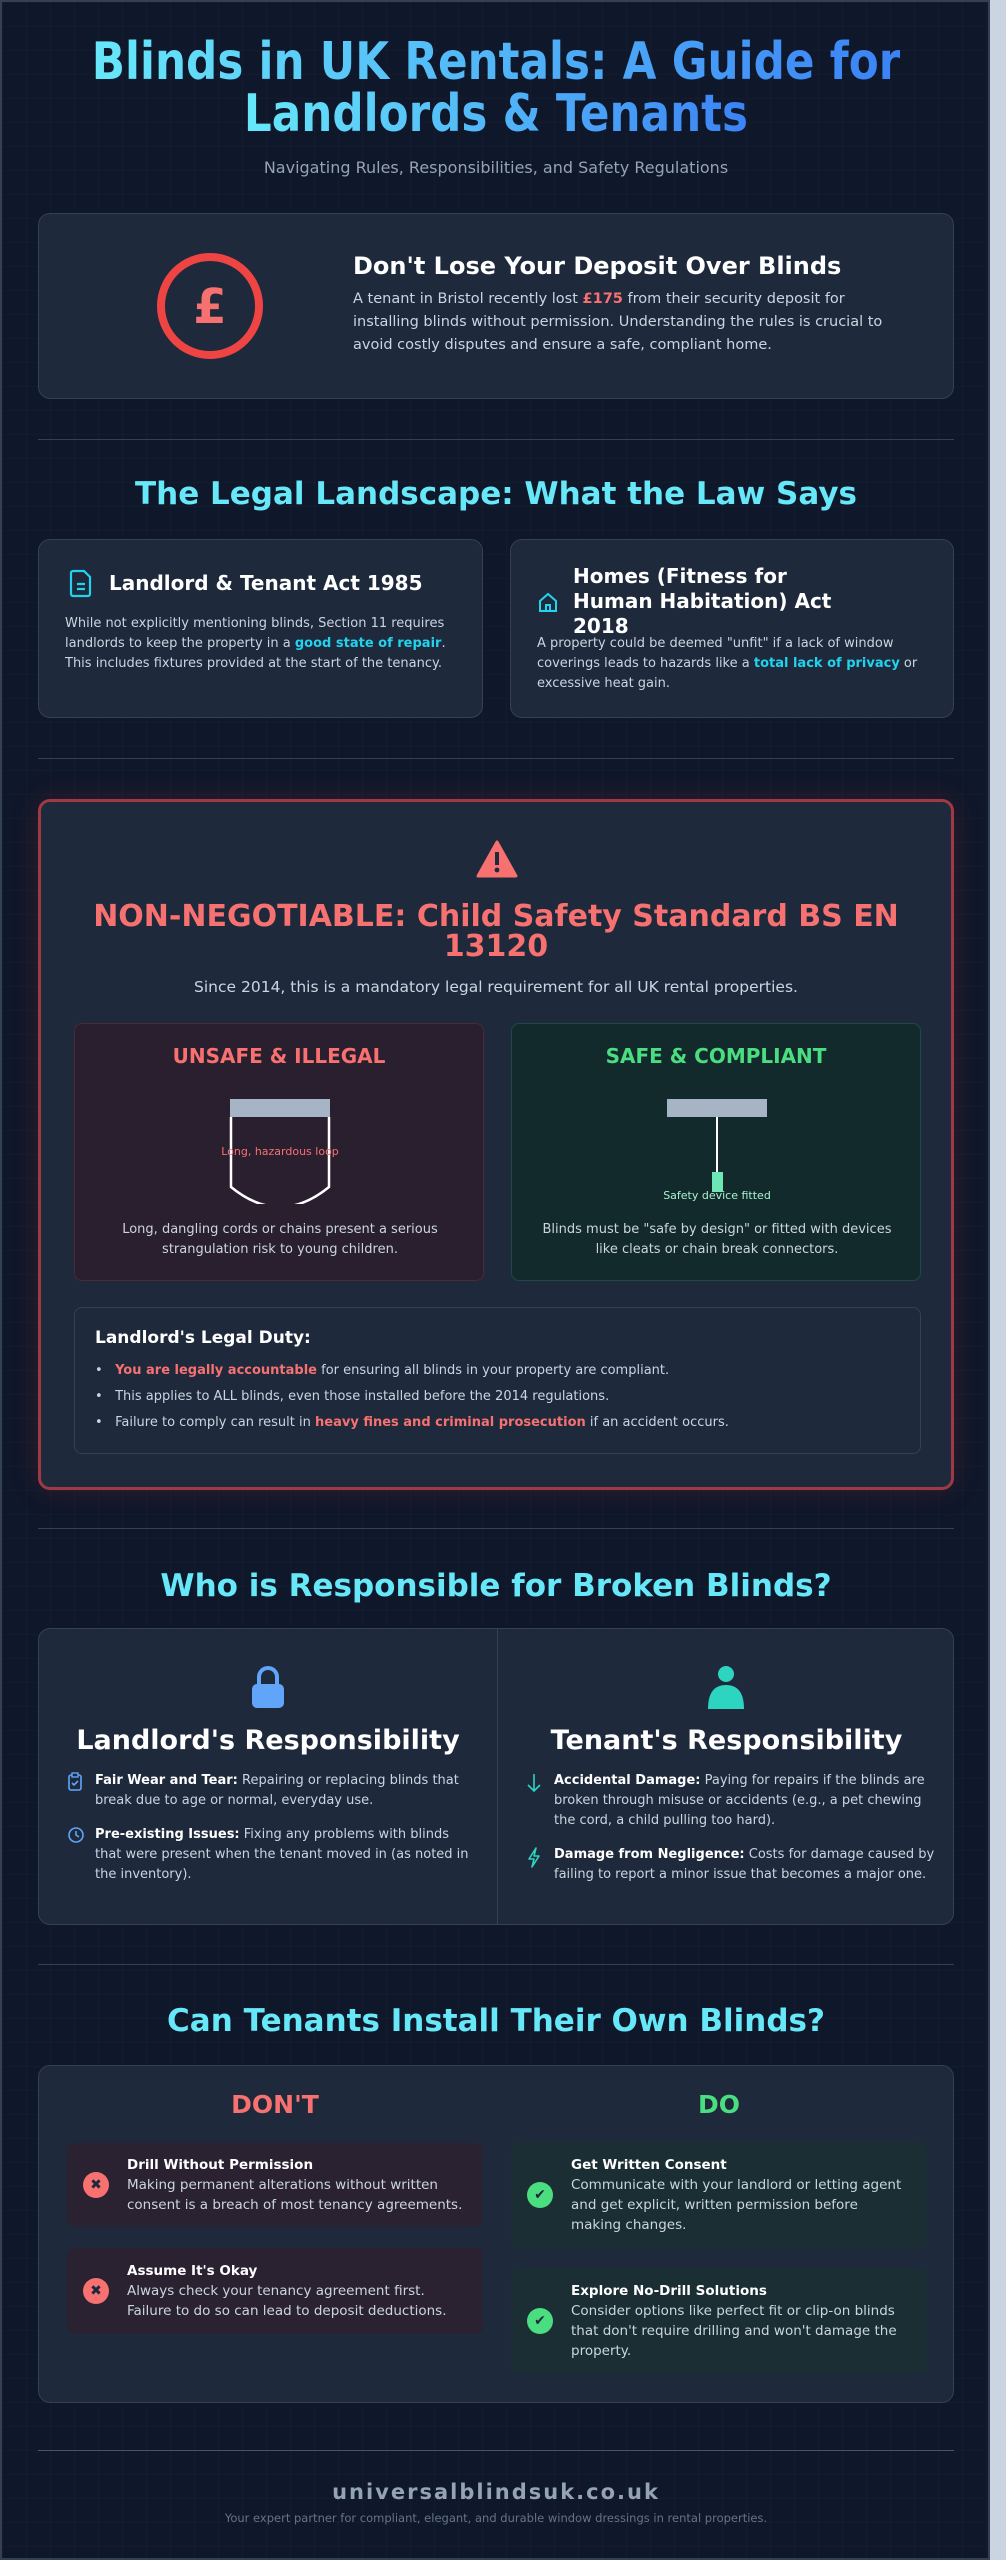  What do you see at coordinates (669, 2291) in the screenshot?
I see `item-title: Explore No-Drill Solutions` at bounding box center [669, 2291].